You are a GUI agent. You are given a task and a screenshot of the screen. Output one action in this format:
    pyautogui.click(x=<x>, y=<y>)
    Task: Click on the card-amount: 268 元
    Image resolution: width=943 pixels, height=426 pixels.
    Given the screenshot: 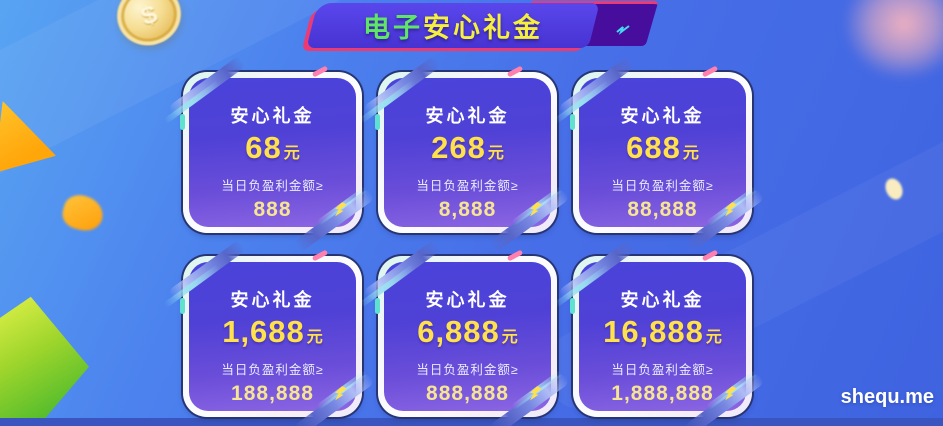 What is the action you would take?
    pyautogui.click(x=467, y=150)
    